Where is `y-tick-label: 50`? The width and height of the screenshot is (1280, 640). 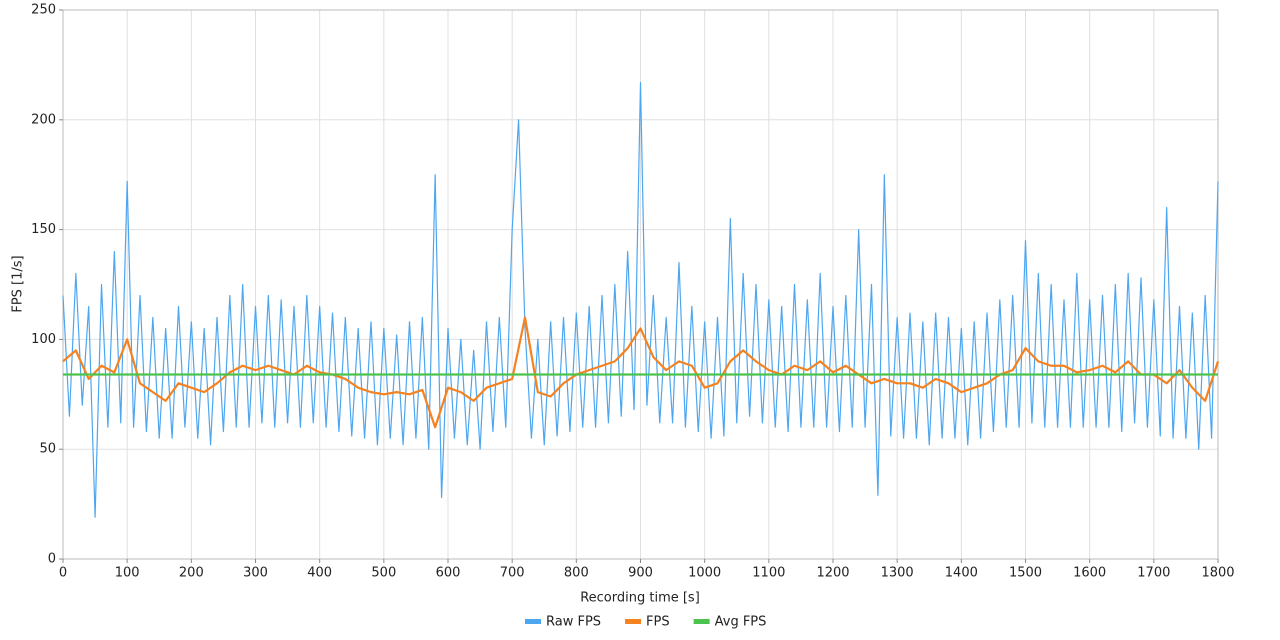
y-tick-label: 50 is located at coordinates (47, 449).